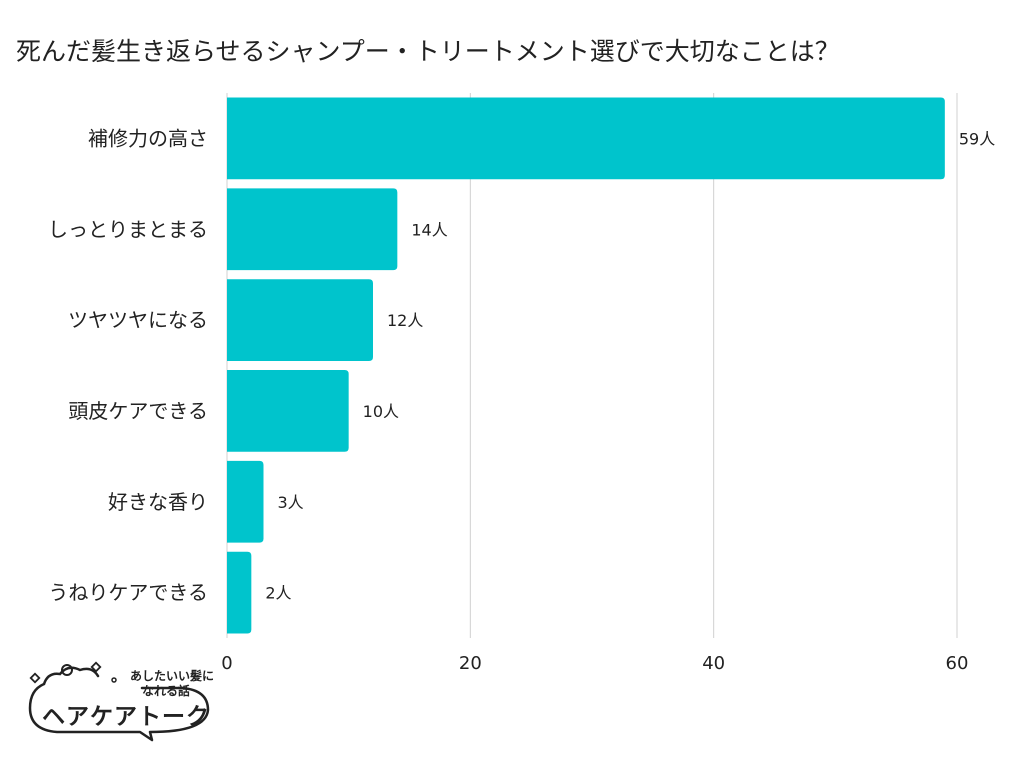 The image size is (1024, 768). I want to click on logo-tagline-1: あしたいい髪に, so click(172, 676).